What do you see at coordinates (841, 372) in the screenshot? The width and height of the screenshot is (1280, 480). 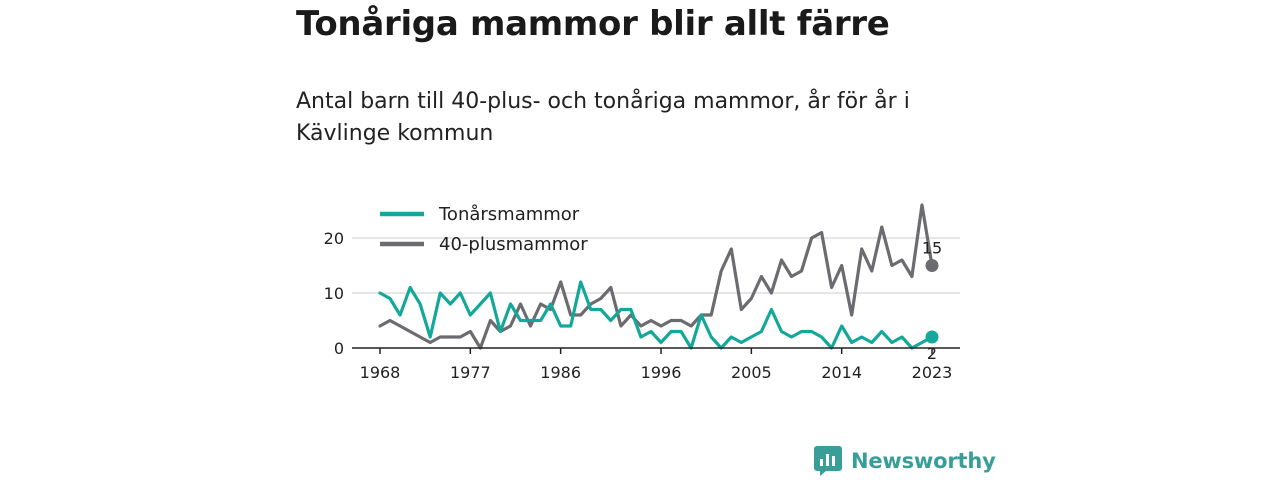 I see `x-tick-label-2014: 2014` at bounding box center [841, 372].